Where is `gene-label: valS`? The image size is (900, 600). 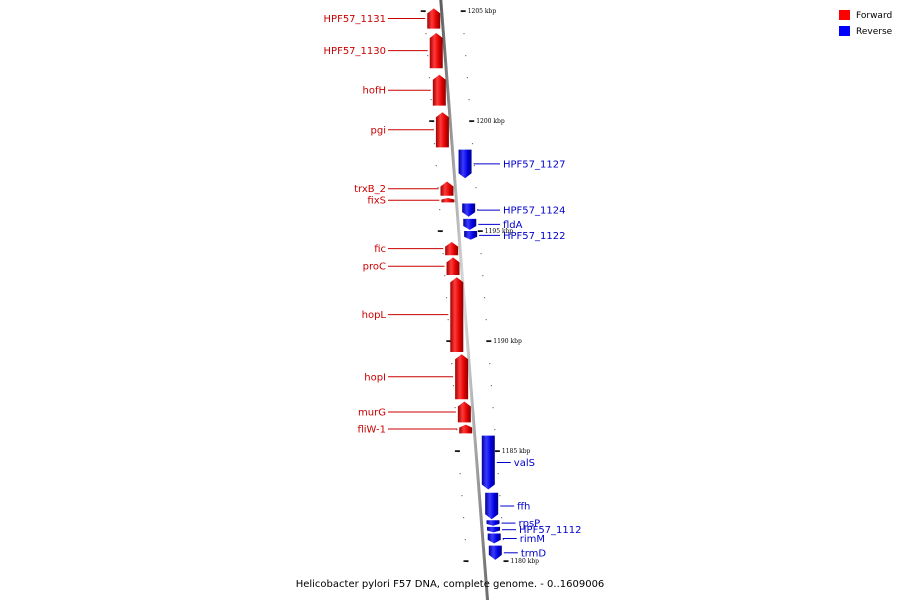 gene-label: valS is located at coordinates (524, 463).